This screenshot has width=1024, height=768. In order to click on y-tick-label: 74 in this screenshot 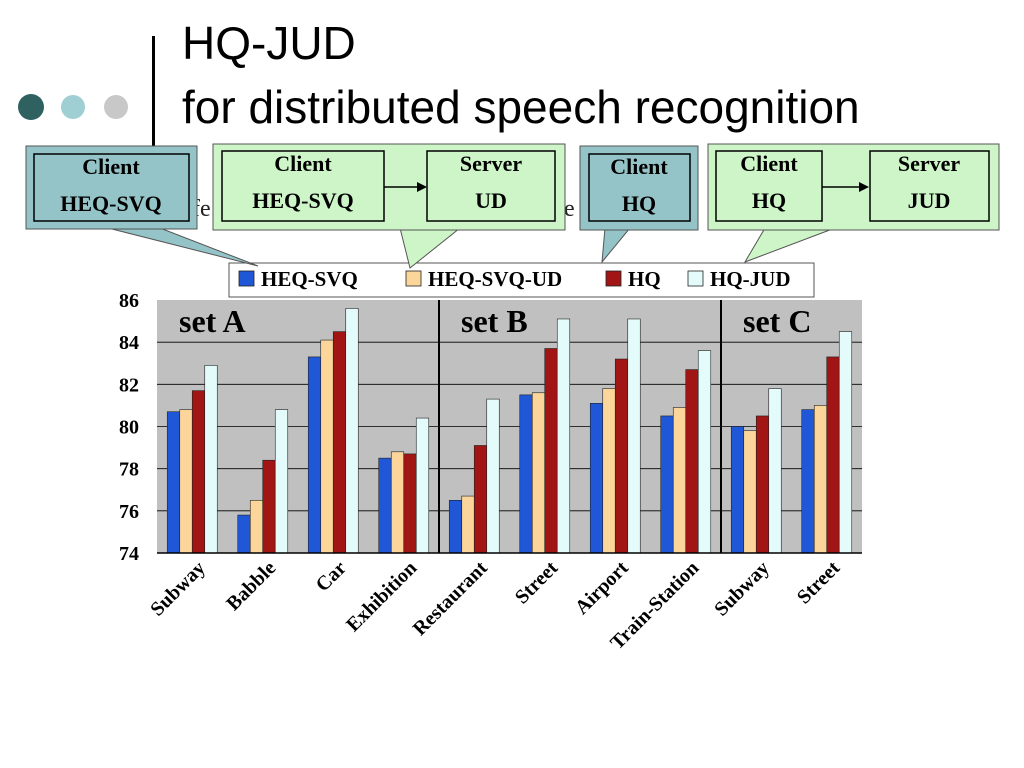, I will do `click(129, 554)`.